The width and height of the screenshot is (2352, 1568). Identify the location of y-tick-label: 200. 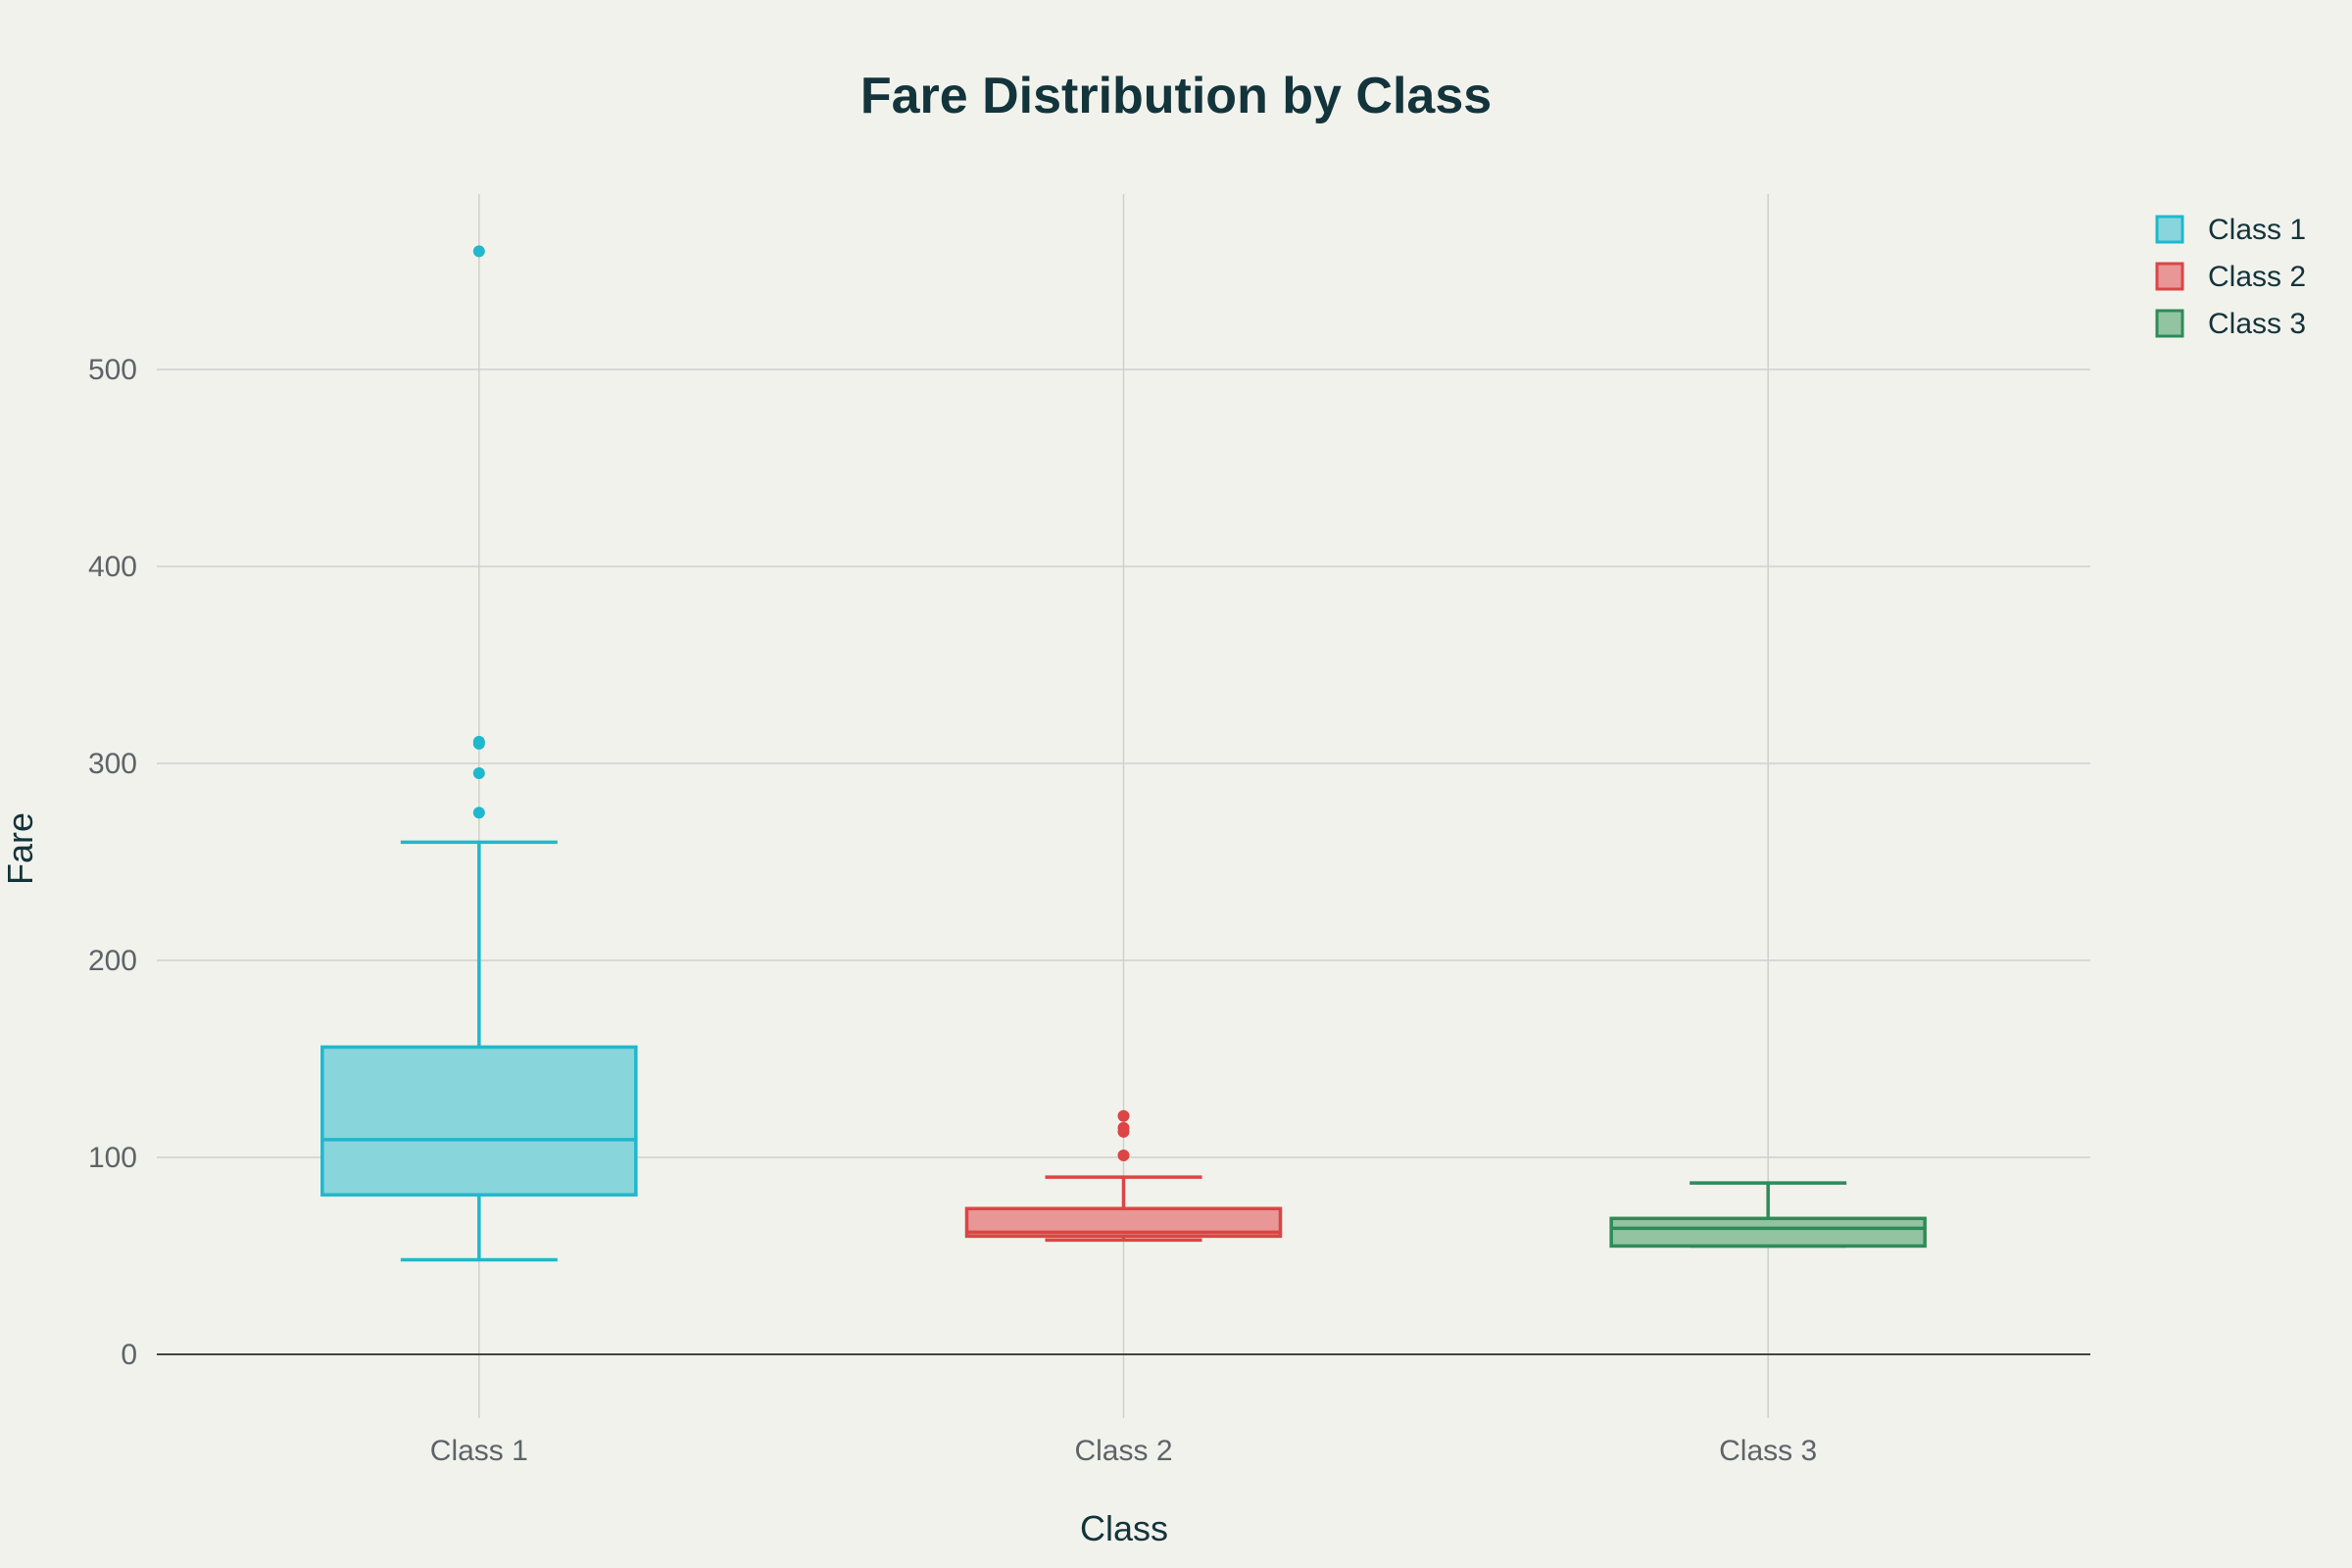
(112, 961).